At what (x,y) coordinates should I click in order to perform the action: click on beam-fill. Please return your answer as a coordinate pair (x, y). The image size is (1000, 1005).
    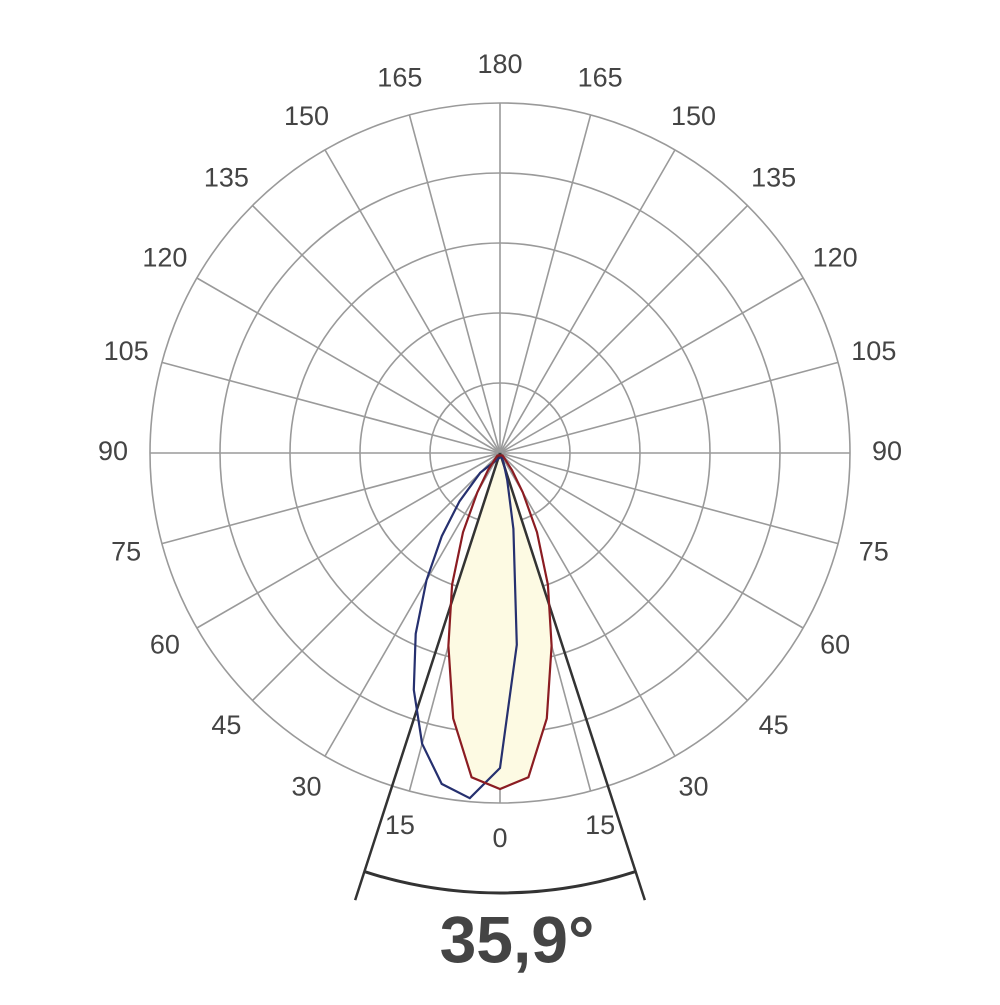
    Looking at the image, I should click on (500, 622).